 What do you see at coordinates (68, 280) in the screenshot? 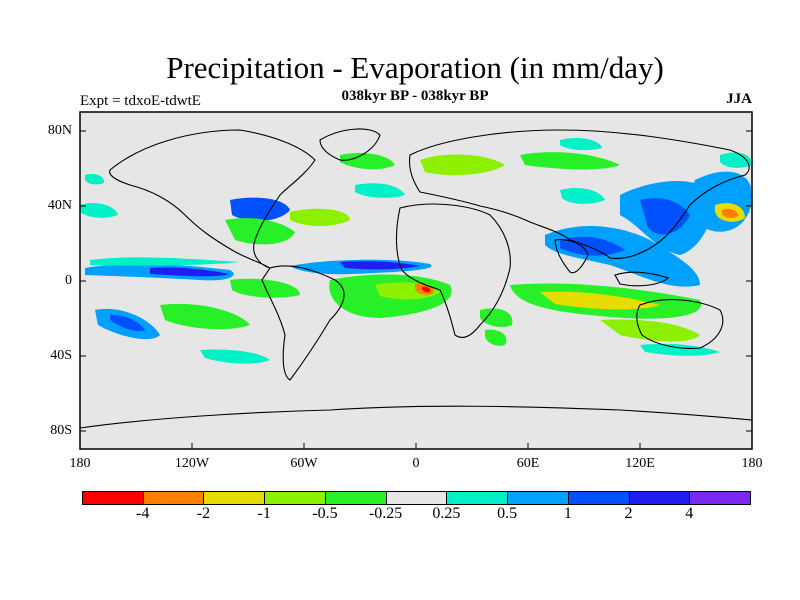
I see `lat-label: 0` at bounding box center [68, 280].